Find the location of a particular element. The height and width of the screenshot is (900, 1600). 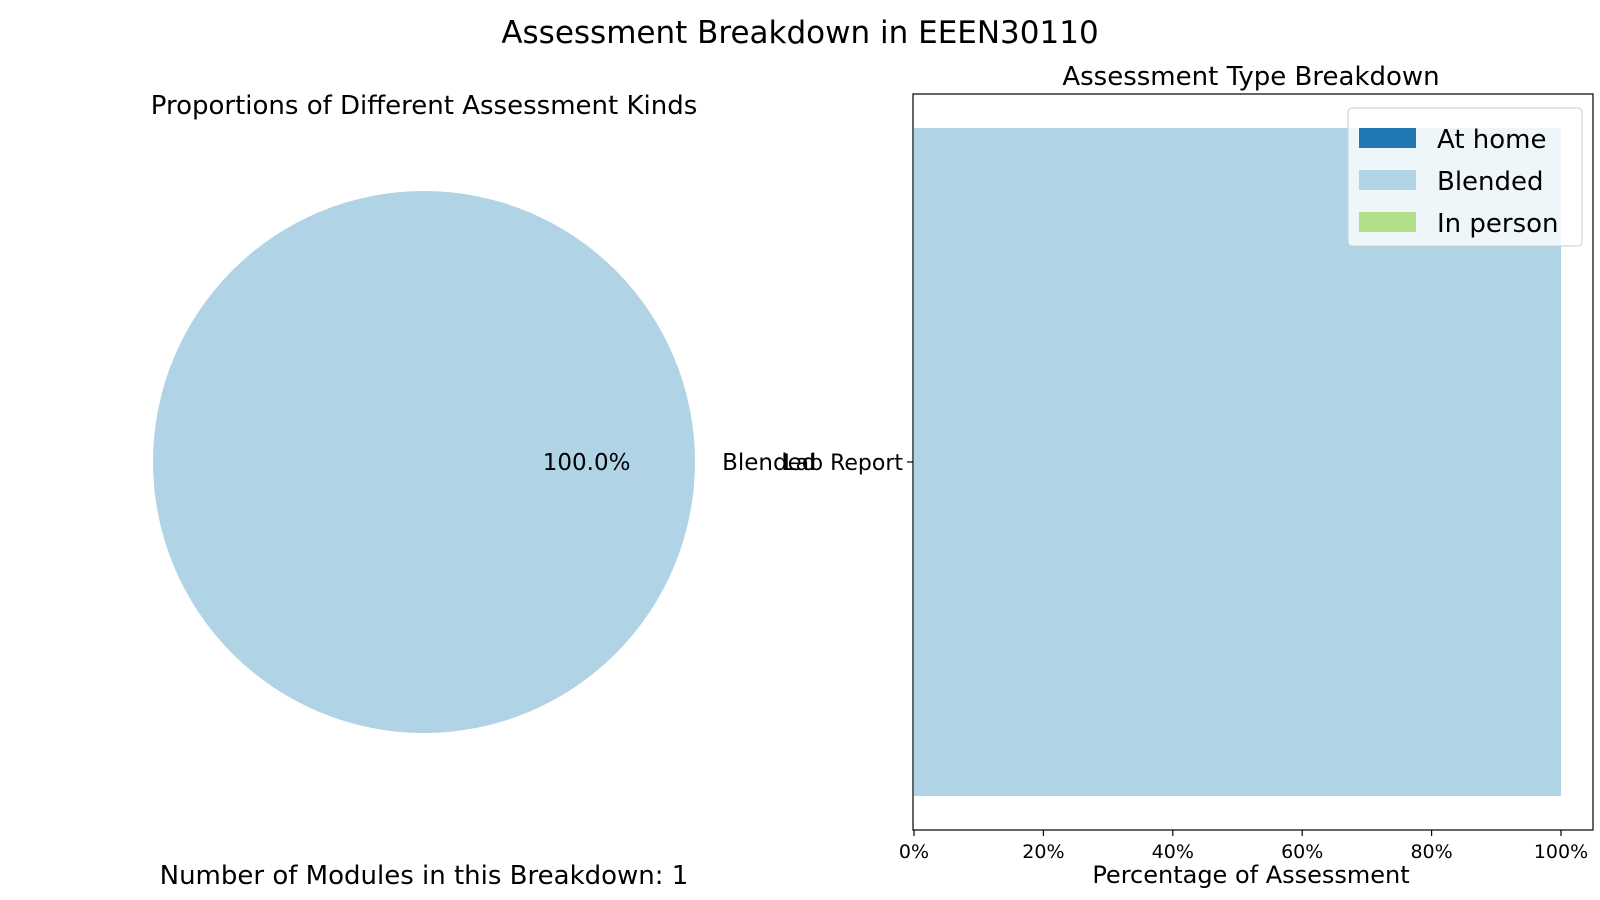

legend-label-at-home: At home is located at coordinates (1492, 140).